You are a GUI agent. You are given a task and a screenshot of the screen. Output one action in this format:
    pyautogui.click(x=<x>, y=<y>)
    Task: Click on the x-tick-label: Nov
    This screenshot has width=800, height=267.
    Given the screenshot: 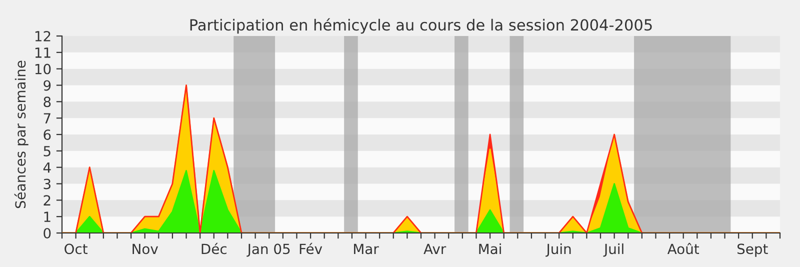 What is the action you would take?
    pyautogui.click(x=145, y=249)
    